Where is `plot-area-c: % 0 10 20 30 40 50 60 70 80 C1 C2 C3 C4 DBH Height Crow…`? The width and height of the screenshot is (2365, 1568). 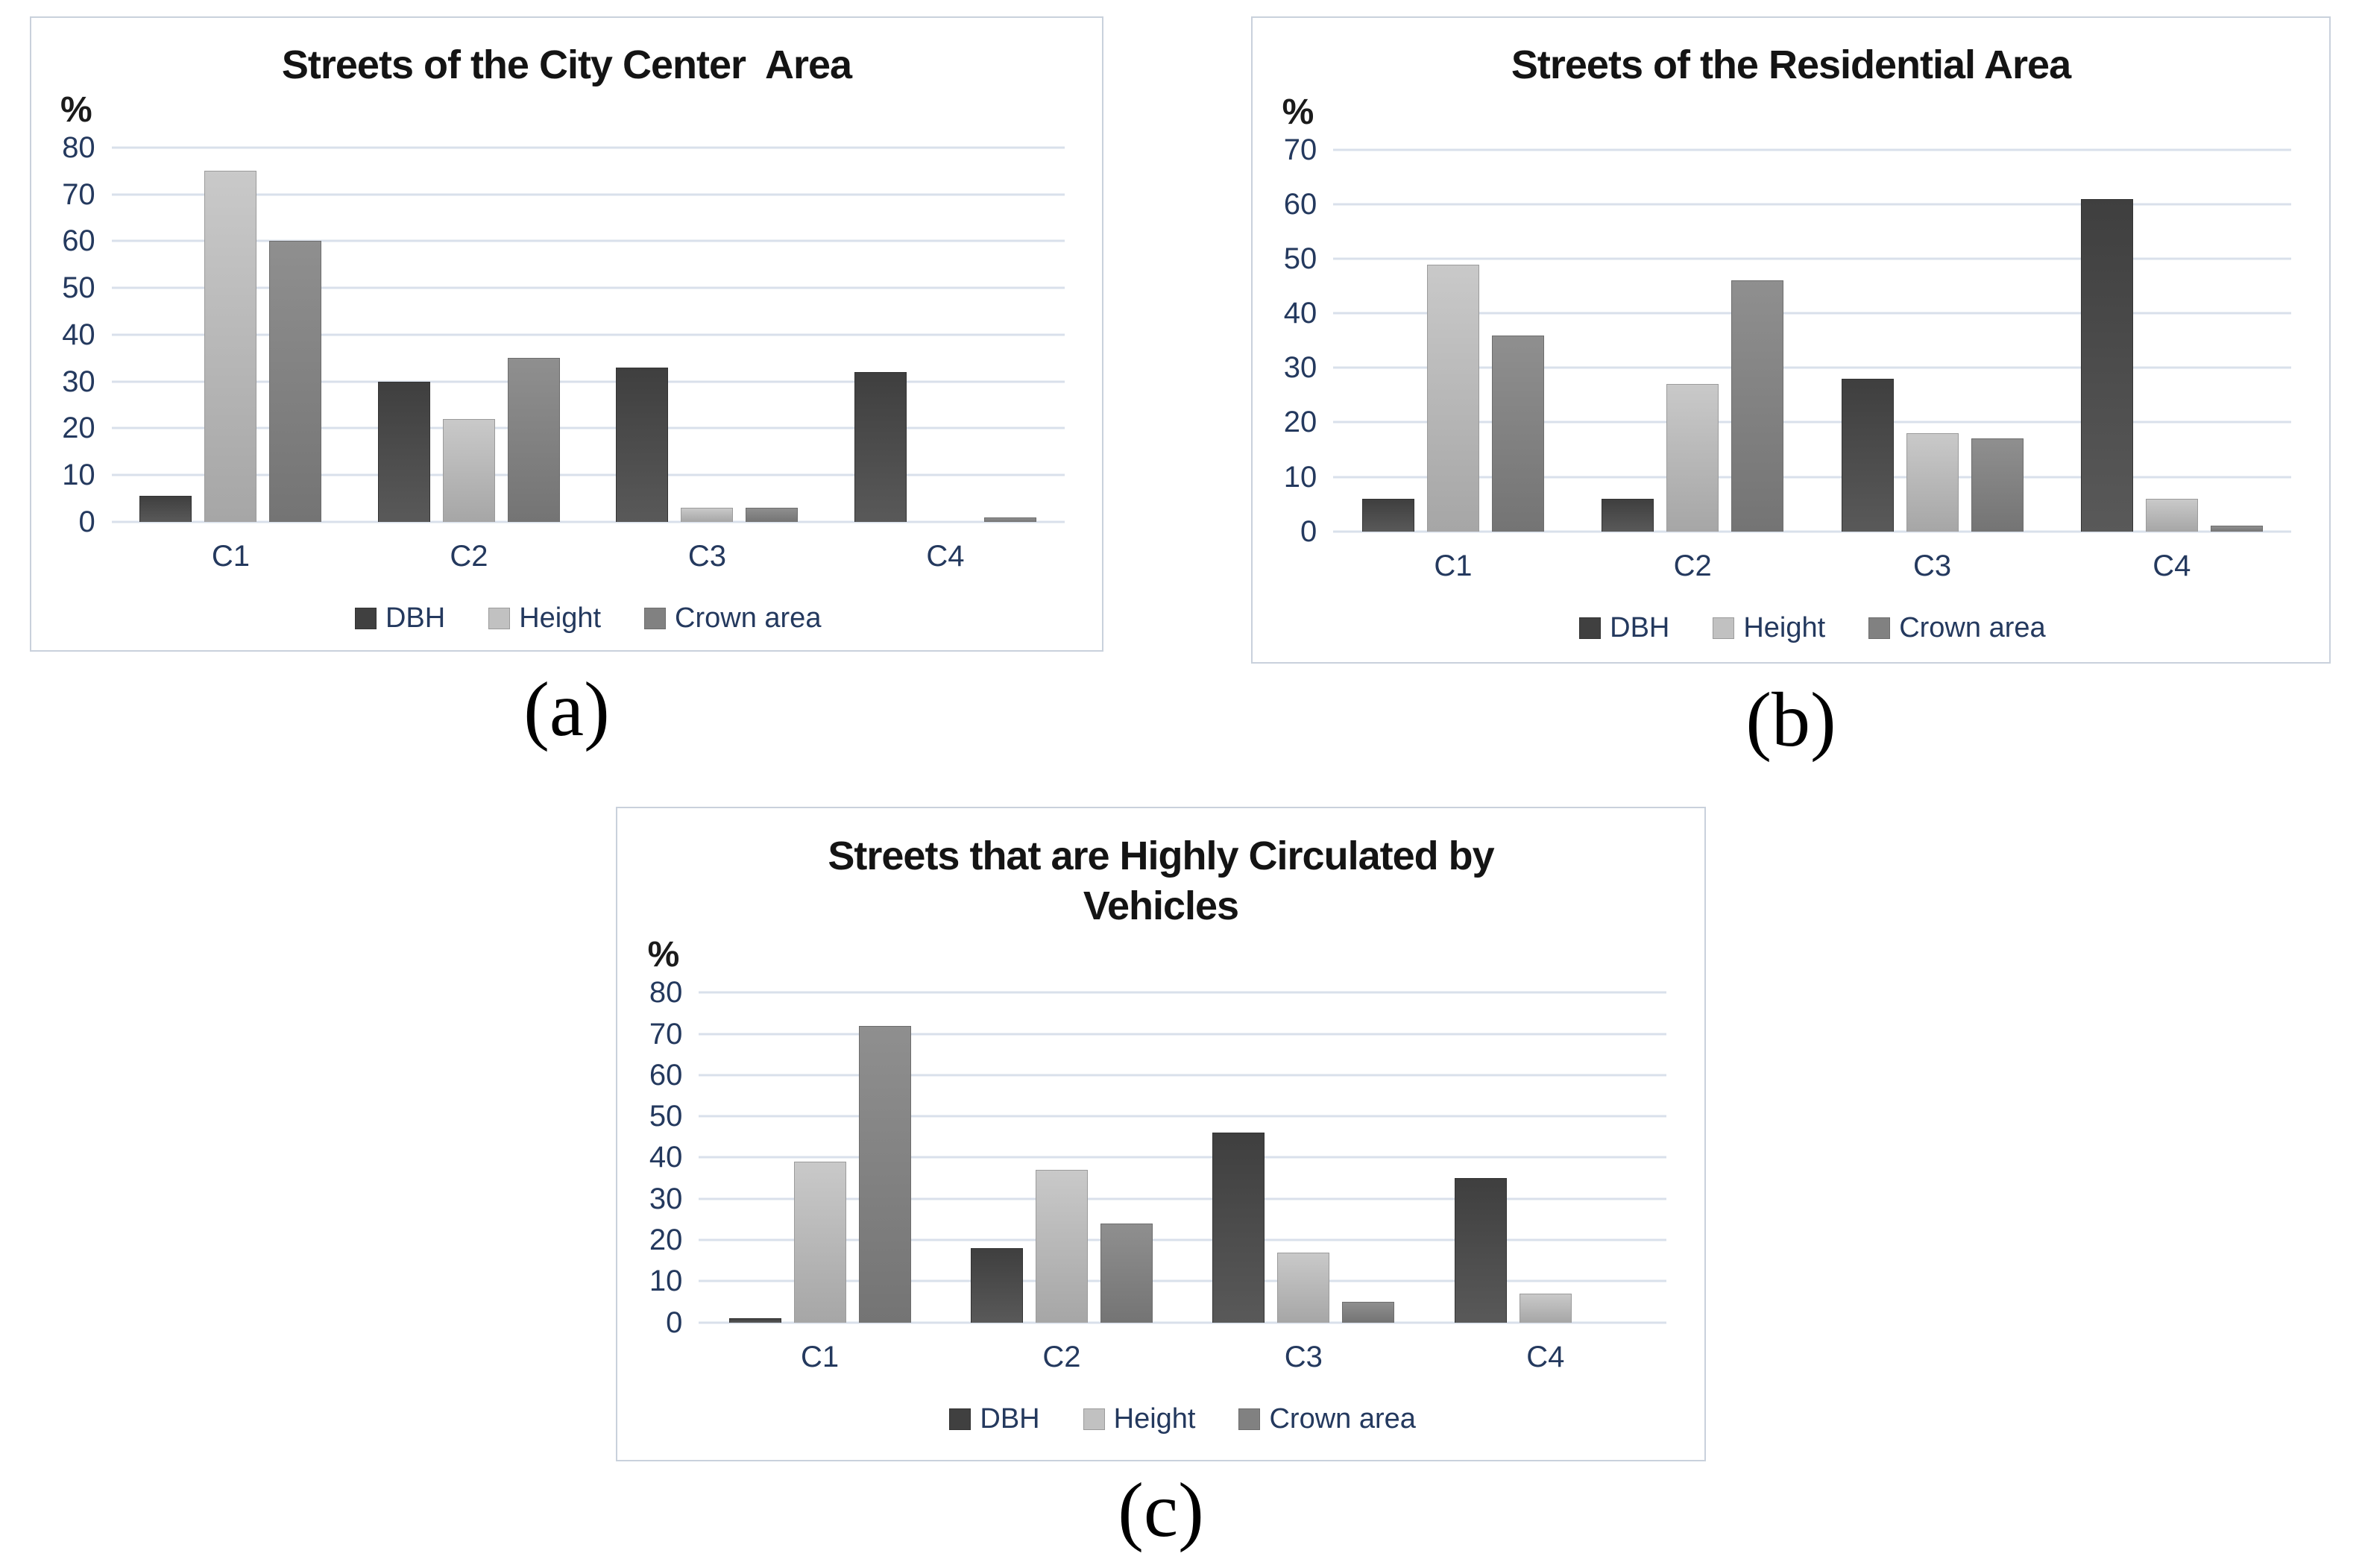 plot-area-c: % 0 10 20 30 40 50 60 70 80 C1 C2 C3 C4 DBH Height Crow… is located at coordinates (1157, 1186).